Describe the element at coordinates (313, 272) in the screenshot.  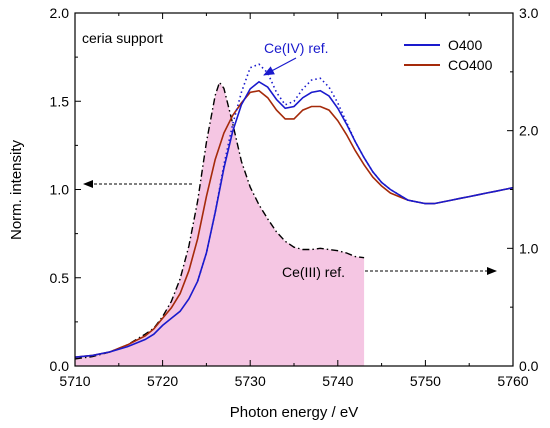
I see `ce-iii-ref-label: Ce(III) ref.` at that location.